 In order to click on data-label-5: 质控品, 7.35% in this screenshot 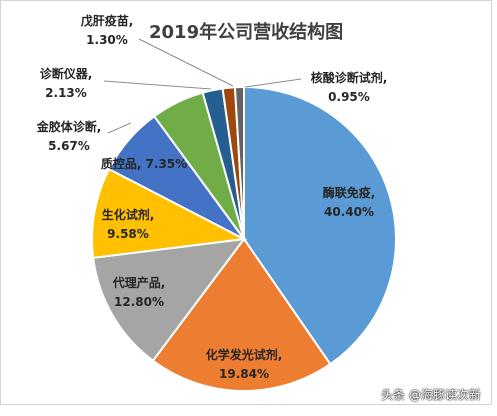, I will do `click(144, 163)`.